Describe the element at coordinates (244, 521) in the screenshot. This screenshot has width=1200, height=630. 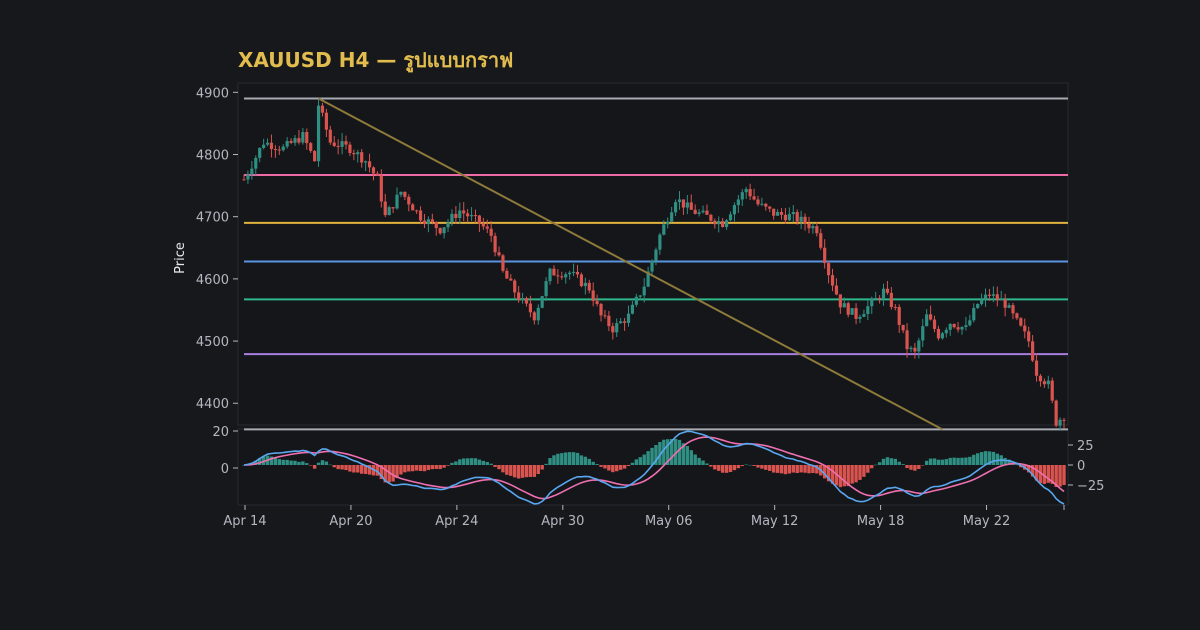
I see `x-tick-label: Apr 14` at that location.